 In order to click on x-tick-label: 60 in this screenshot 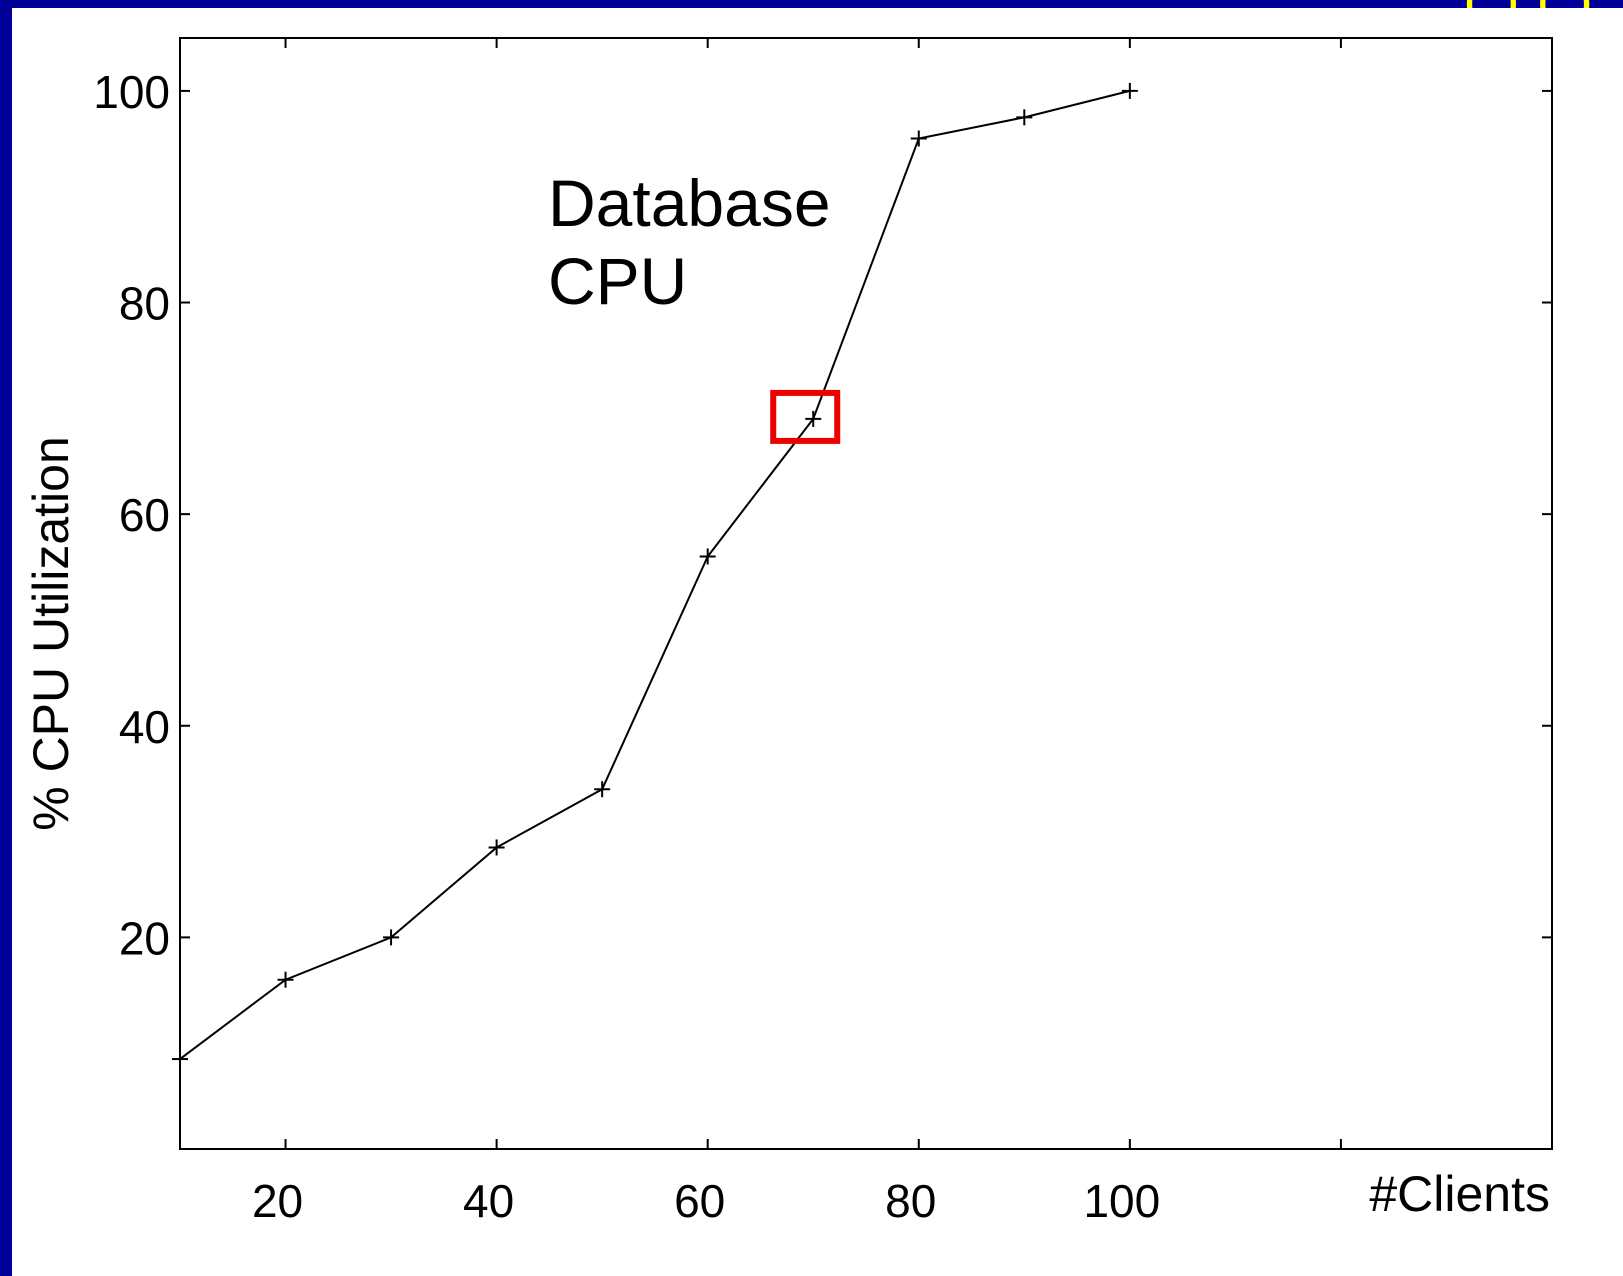, I will do `click(699, 1201)`.